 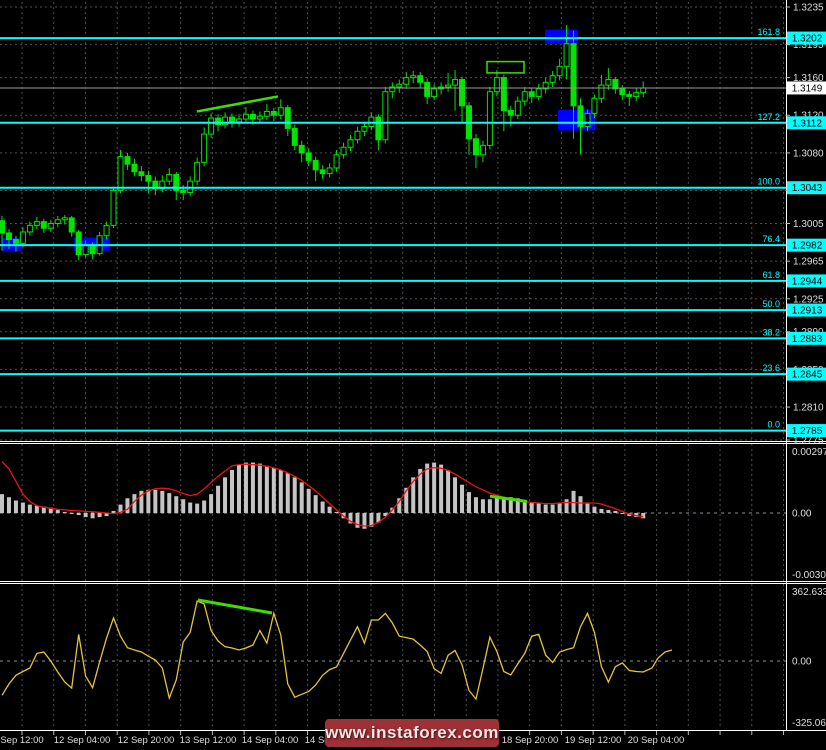 What do you see at coordinates (808, 78) in the screenshot?
I see `svg-text: 1.3160` at bounding box center [808, 78].